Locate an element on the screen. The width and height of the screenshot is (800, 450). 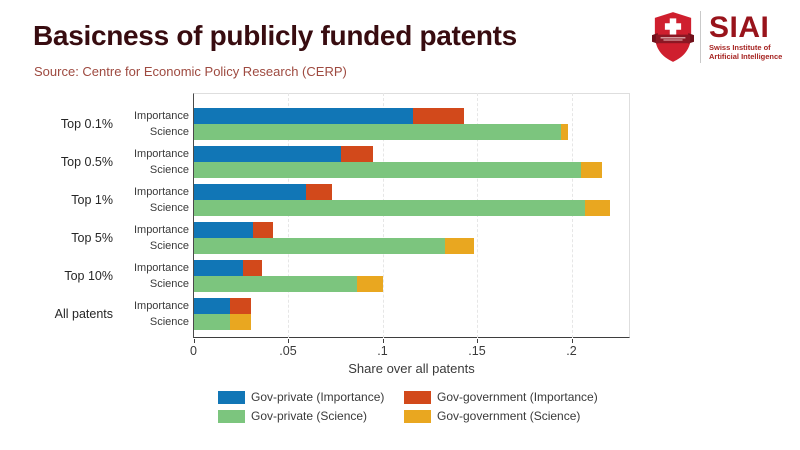
category-label: All patents is located at coordinates (83, 314).